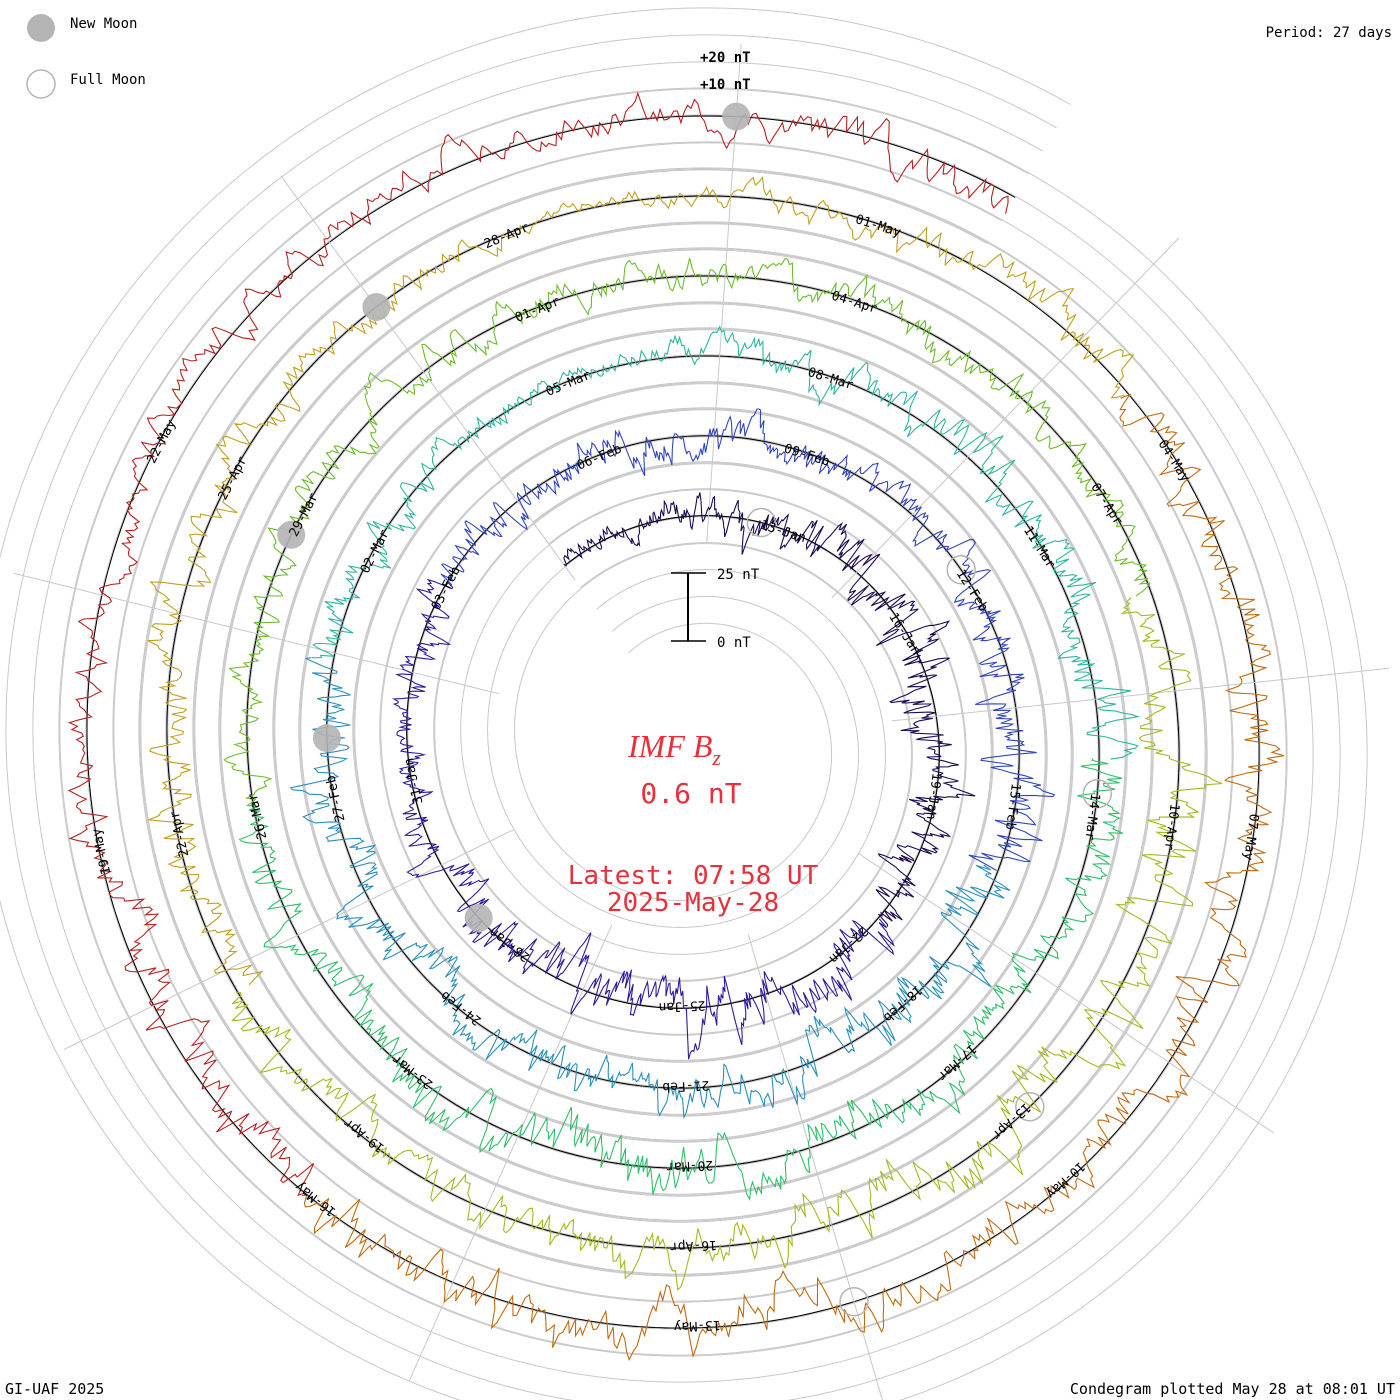  What do you see at coordinates (461, 1007) in the screenshot?
I see `date-label: 24-Feb` at bounding box center [461, 1007].